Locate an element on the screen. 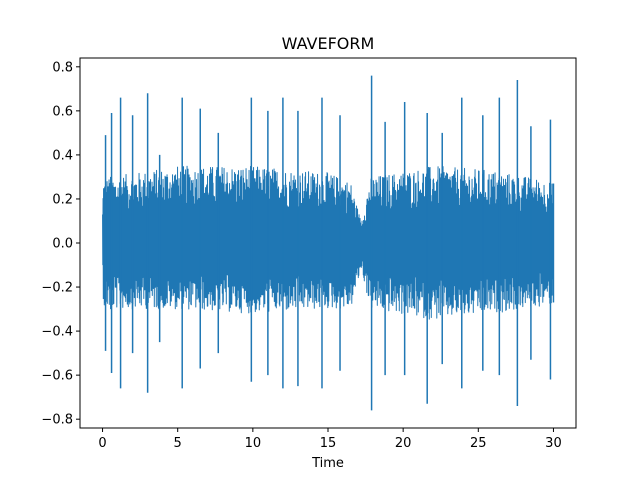 The height and width of the screenshot is (480, 640). x-tick-label: 10 is located at coordinates (253, 443).